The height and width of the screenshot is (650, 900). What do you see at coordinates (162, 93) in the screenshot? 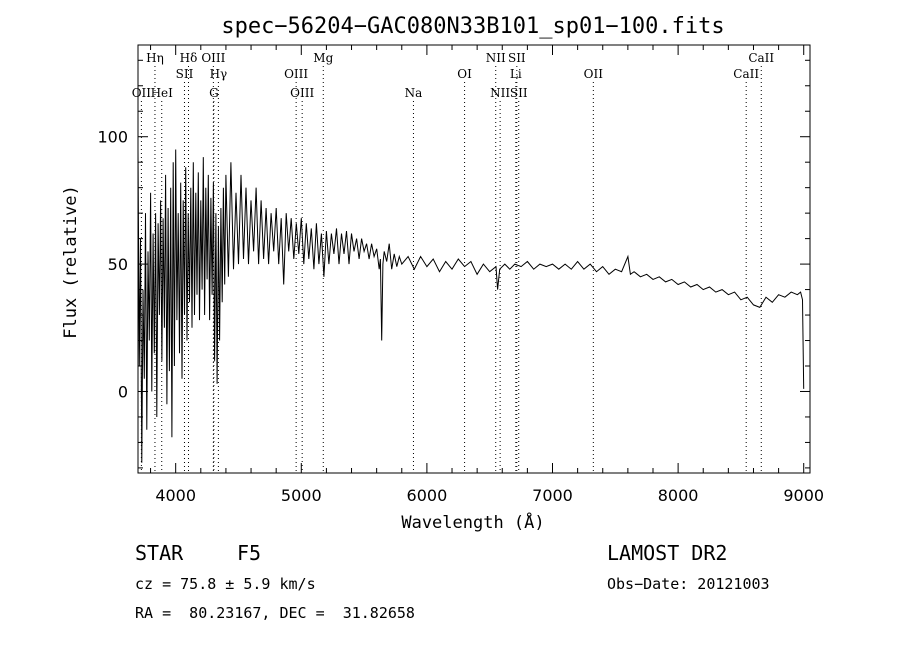
I see `spectral-line-label: HeI` at bounding box center [162, 93].